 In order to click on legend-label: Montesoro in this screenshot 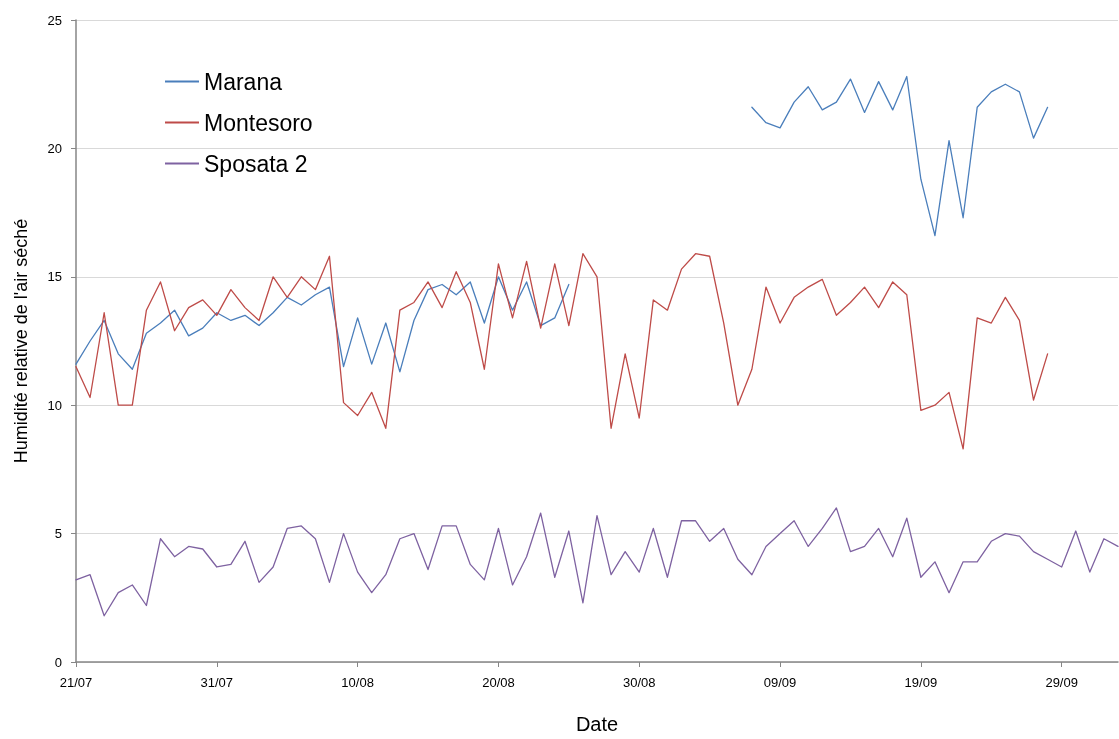, I will do `click(258, 122)`.